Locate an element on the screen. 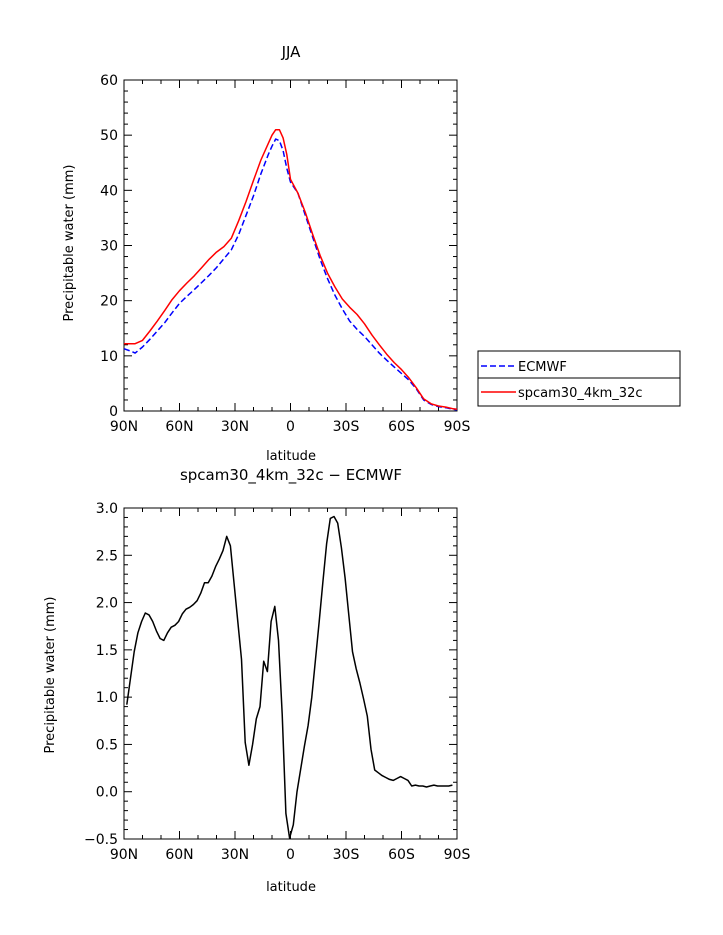 The width and height of the screenshot is (723, 935). bottom-y-tick-label: 2.5 is located at coordinates (107, 556).